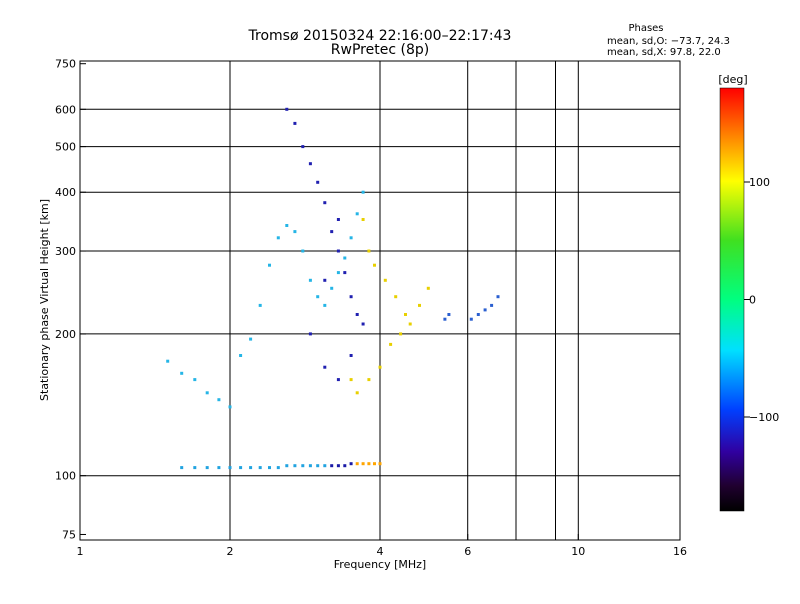 The width and height of the screenshot is (800, 604). I want to click on colorbar-ticks: 100 0 −100, so click(761, 300).